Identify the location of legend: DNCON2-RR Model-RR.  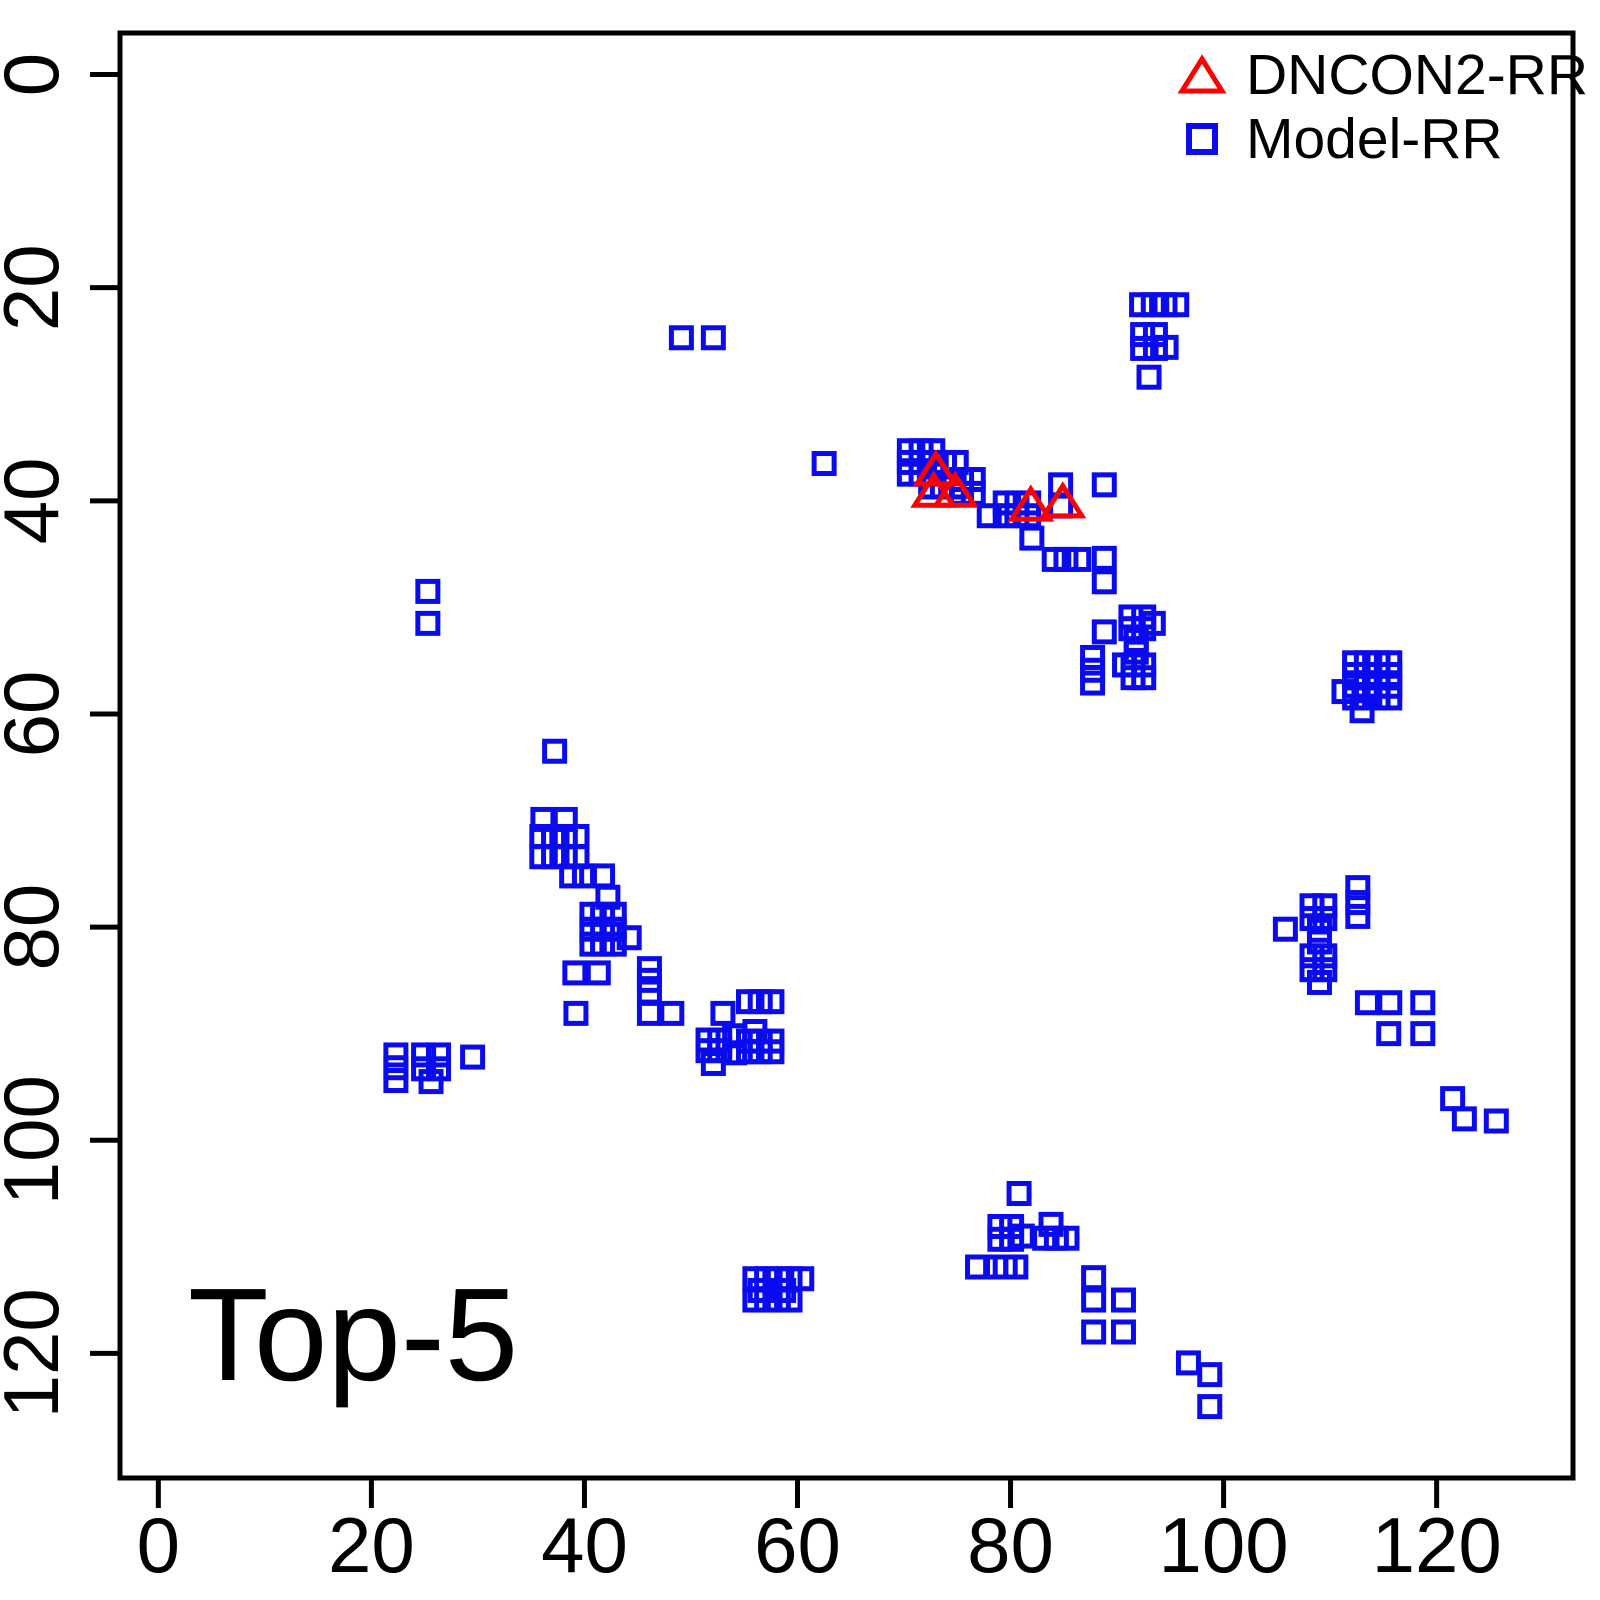
(1373, 107).